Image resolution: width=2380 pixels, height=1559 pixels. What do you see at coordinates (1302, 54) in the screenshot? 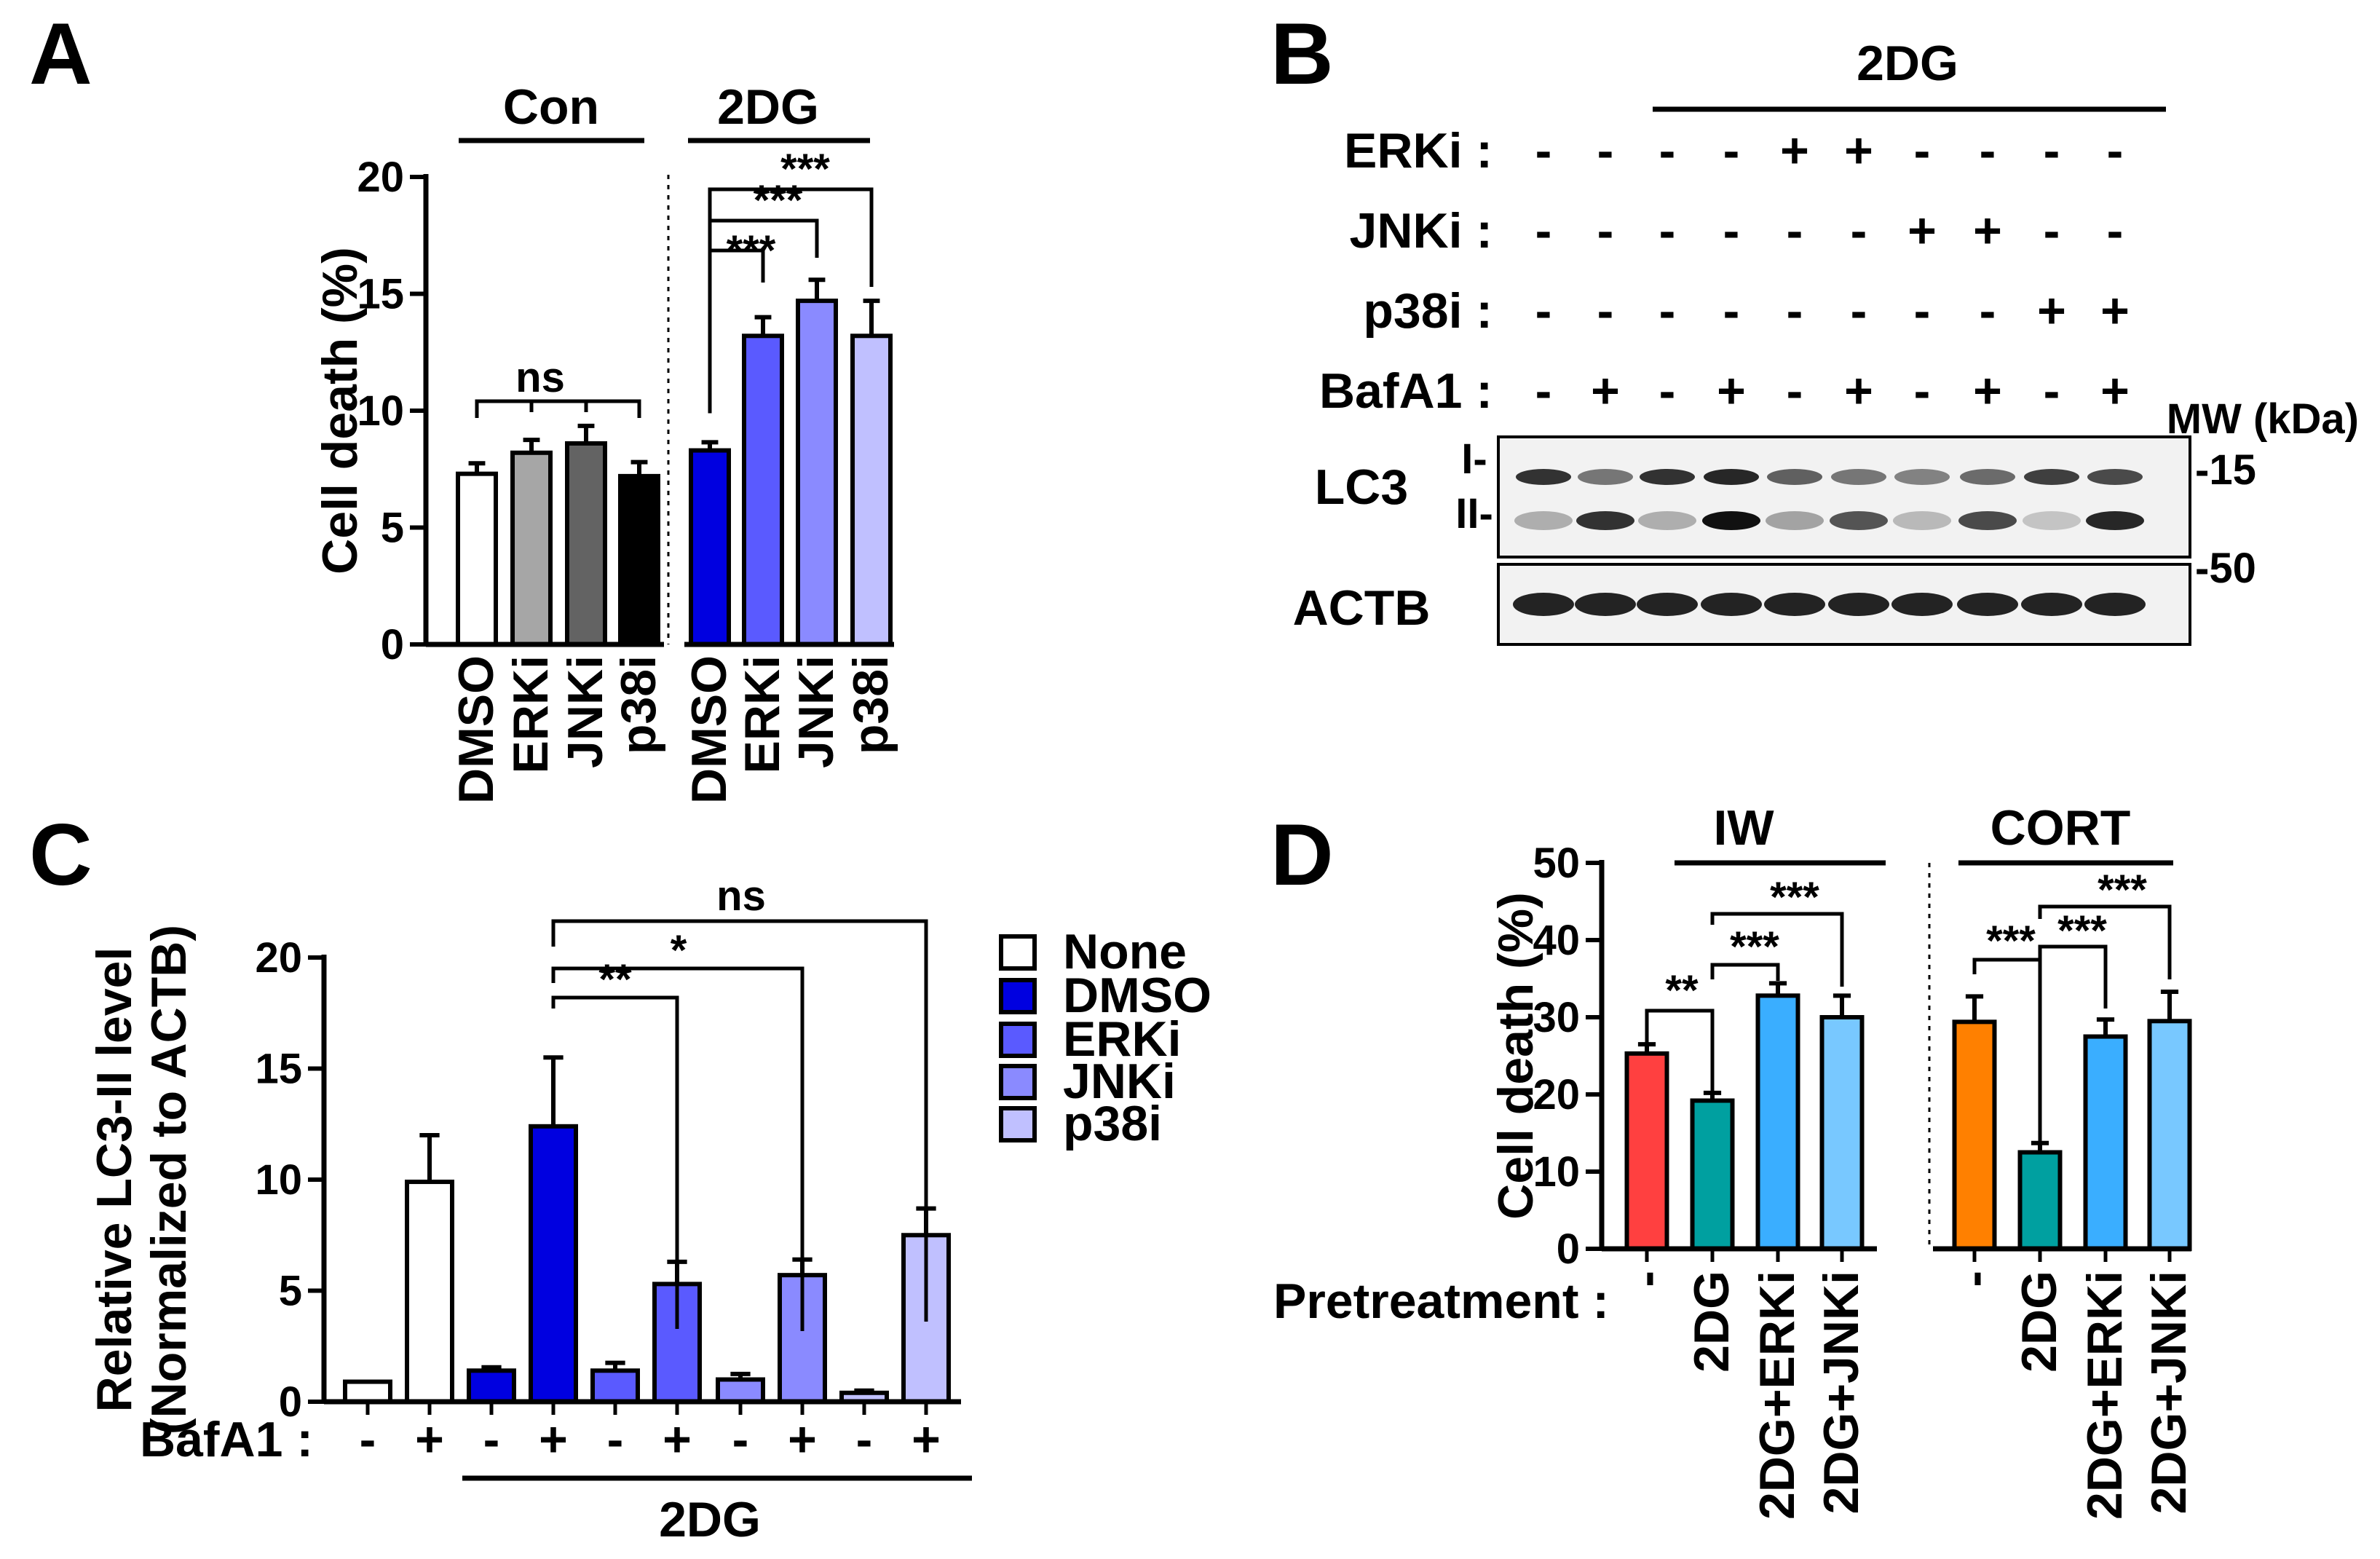
I see `panel-label-b: B` at bounding box center [1302, 54].